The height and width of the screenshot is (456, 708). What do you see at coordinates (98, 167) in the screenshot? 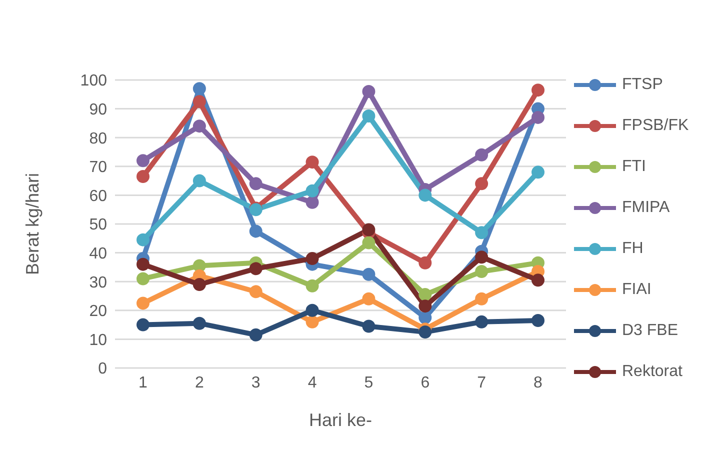
I see `y-tick-label: 70` at bounding box center [98, 167].